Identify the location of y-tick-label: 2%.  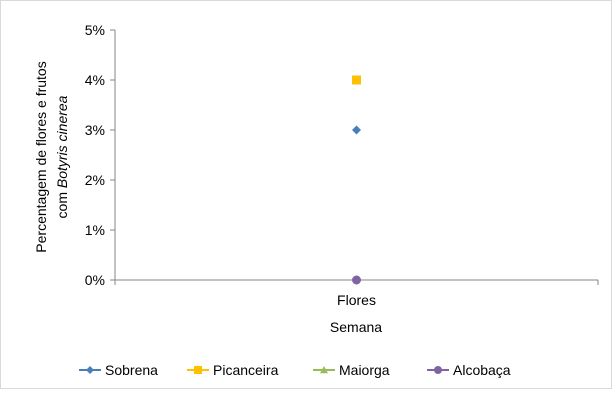
(95, 180).